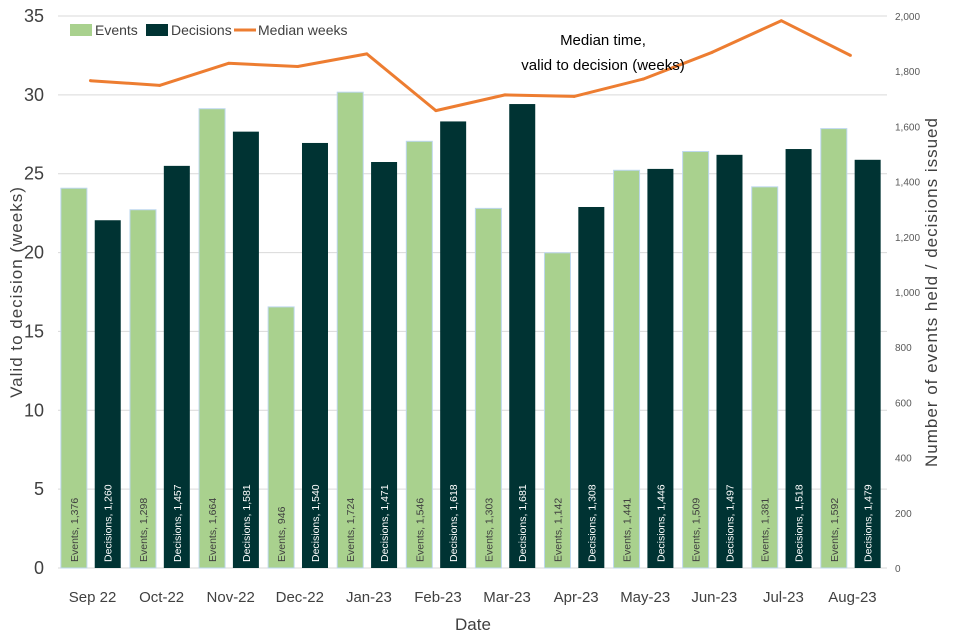 Image resolution: width=960 pixels, height=640 pixels. I want to click on y-tick-label: 20, so click(34, 253).